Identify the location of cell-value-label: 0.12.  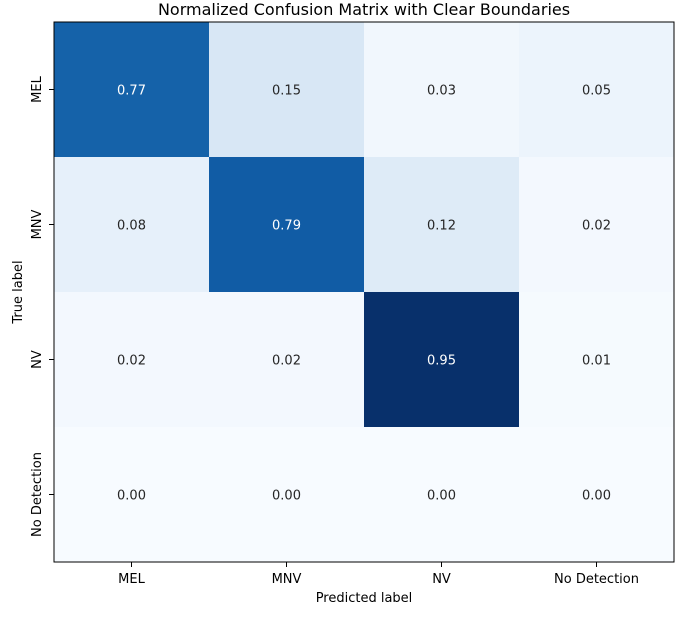
(441, 226).